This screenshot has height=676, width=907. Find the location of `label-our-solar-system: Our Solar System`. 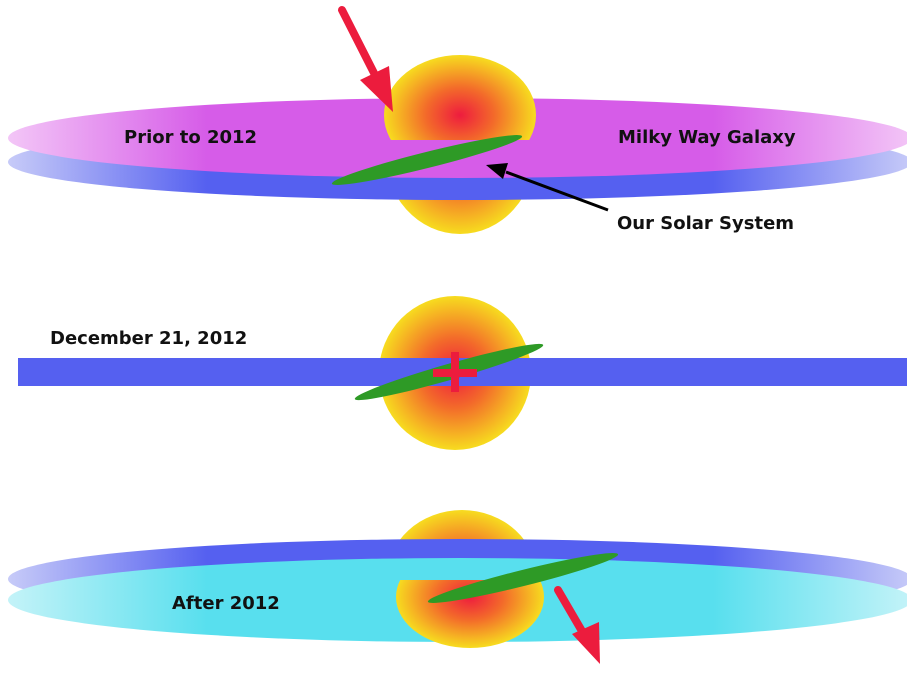

label-our-solar-system: Our Solar System is located at coordinates (705, 223).